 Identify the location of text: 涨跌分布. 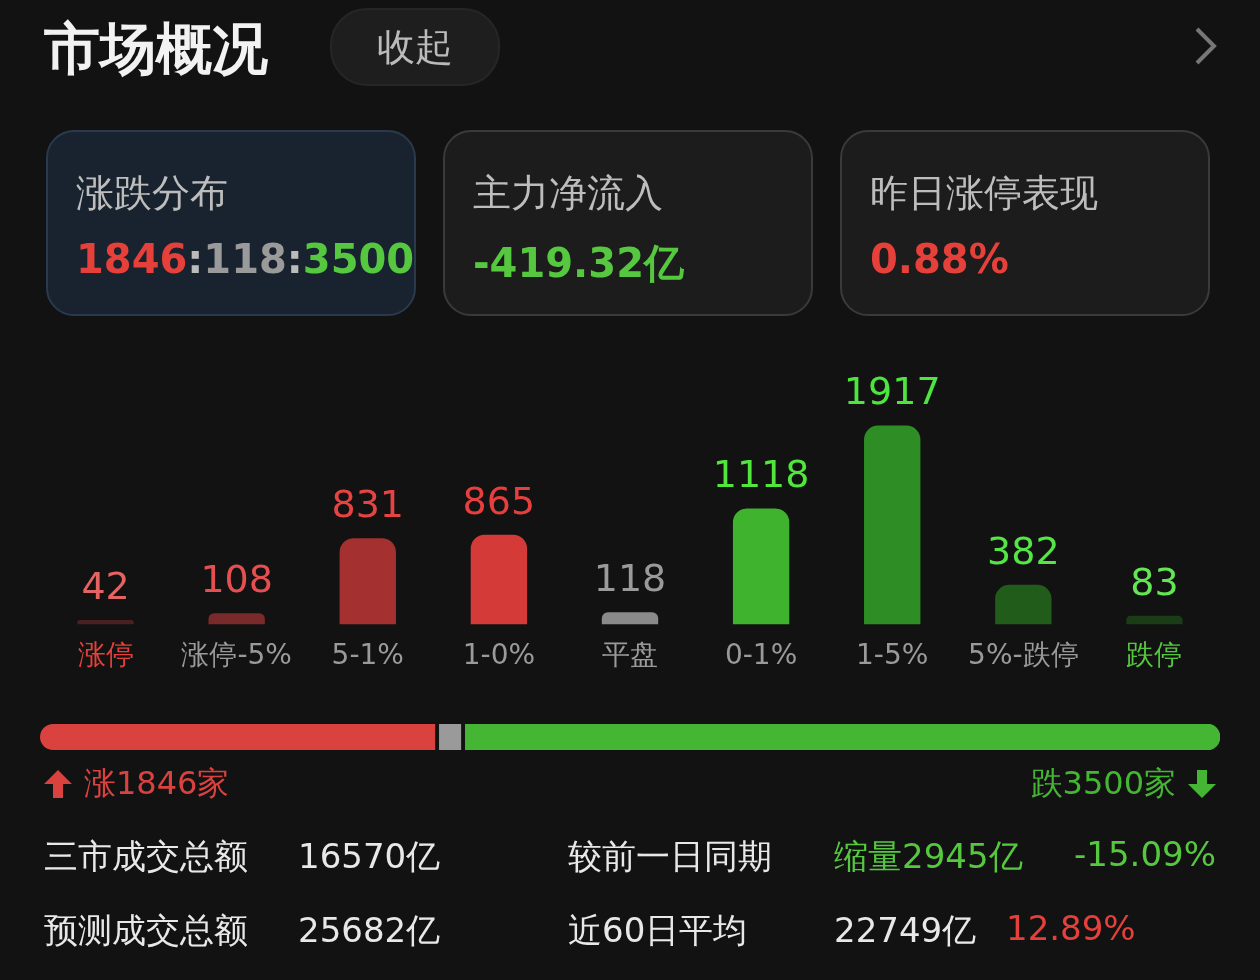
(152, 193).